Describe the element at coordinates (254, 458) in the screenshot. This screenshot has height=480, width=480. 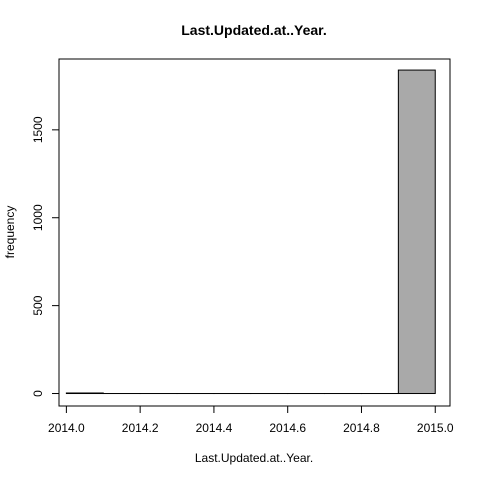
I see `x-axis-label: Last.Updated.at..Year.` at that location.